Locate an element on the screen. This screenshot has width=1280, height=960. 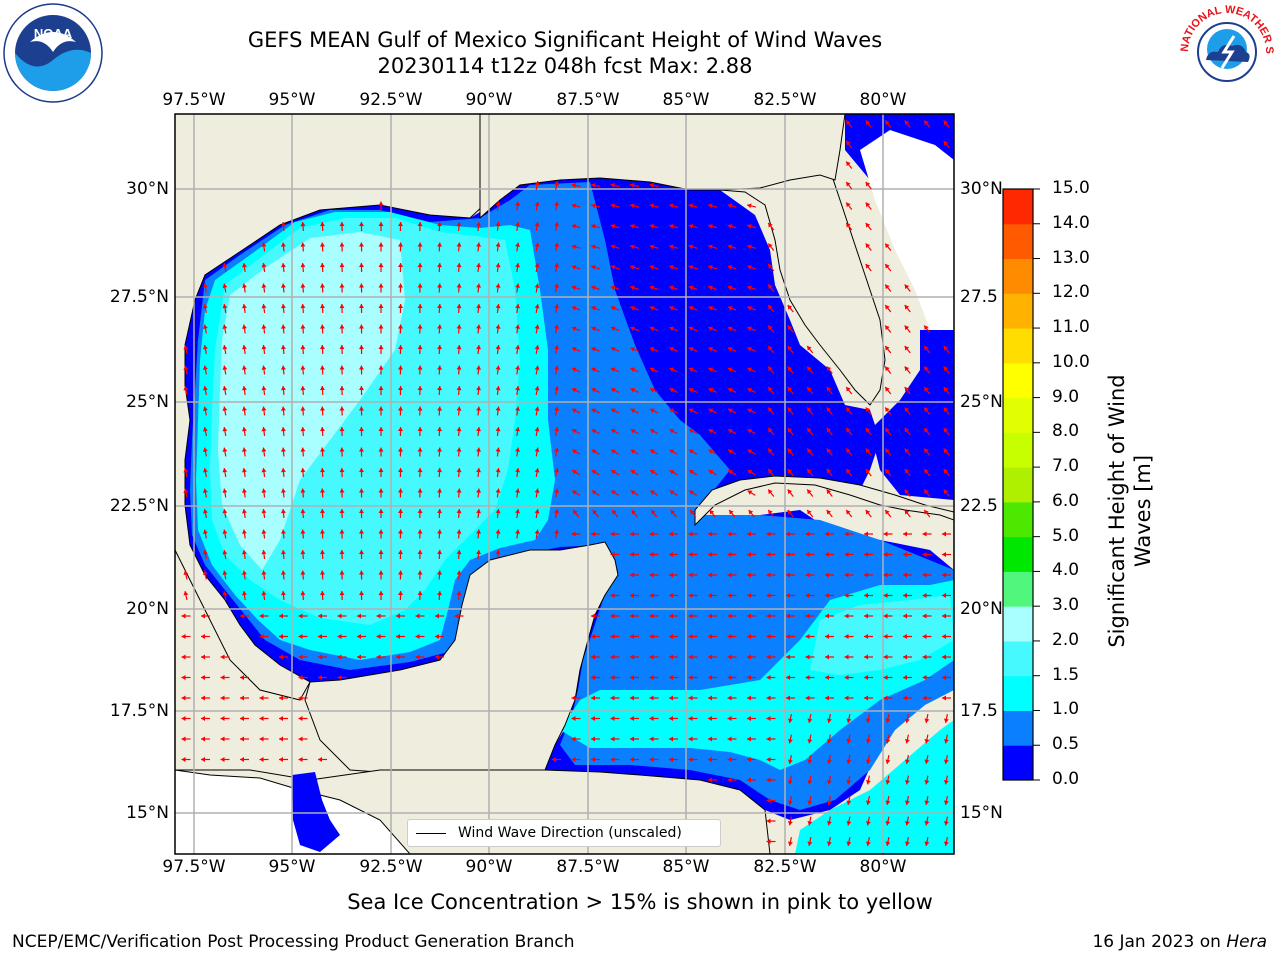
colorbar-tick-label: 5.0 is located at coordinates (1066, 535).